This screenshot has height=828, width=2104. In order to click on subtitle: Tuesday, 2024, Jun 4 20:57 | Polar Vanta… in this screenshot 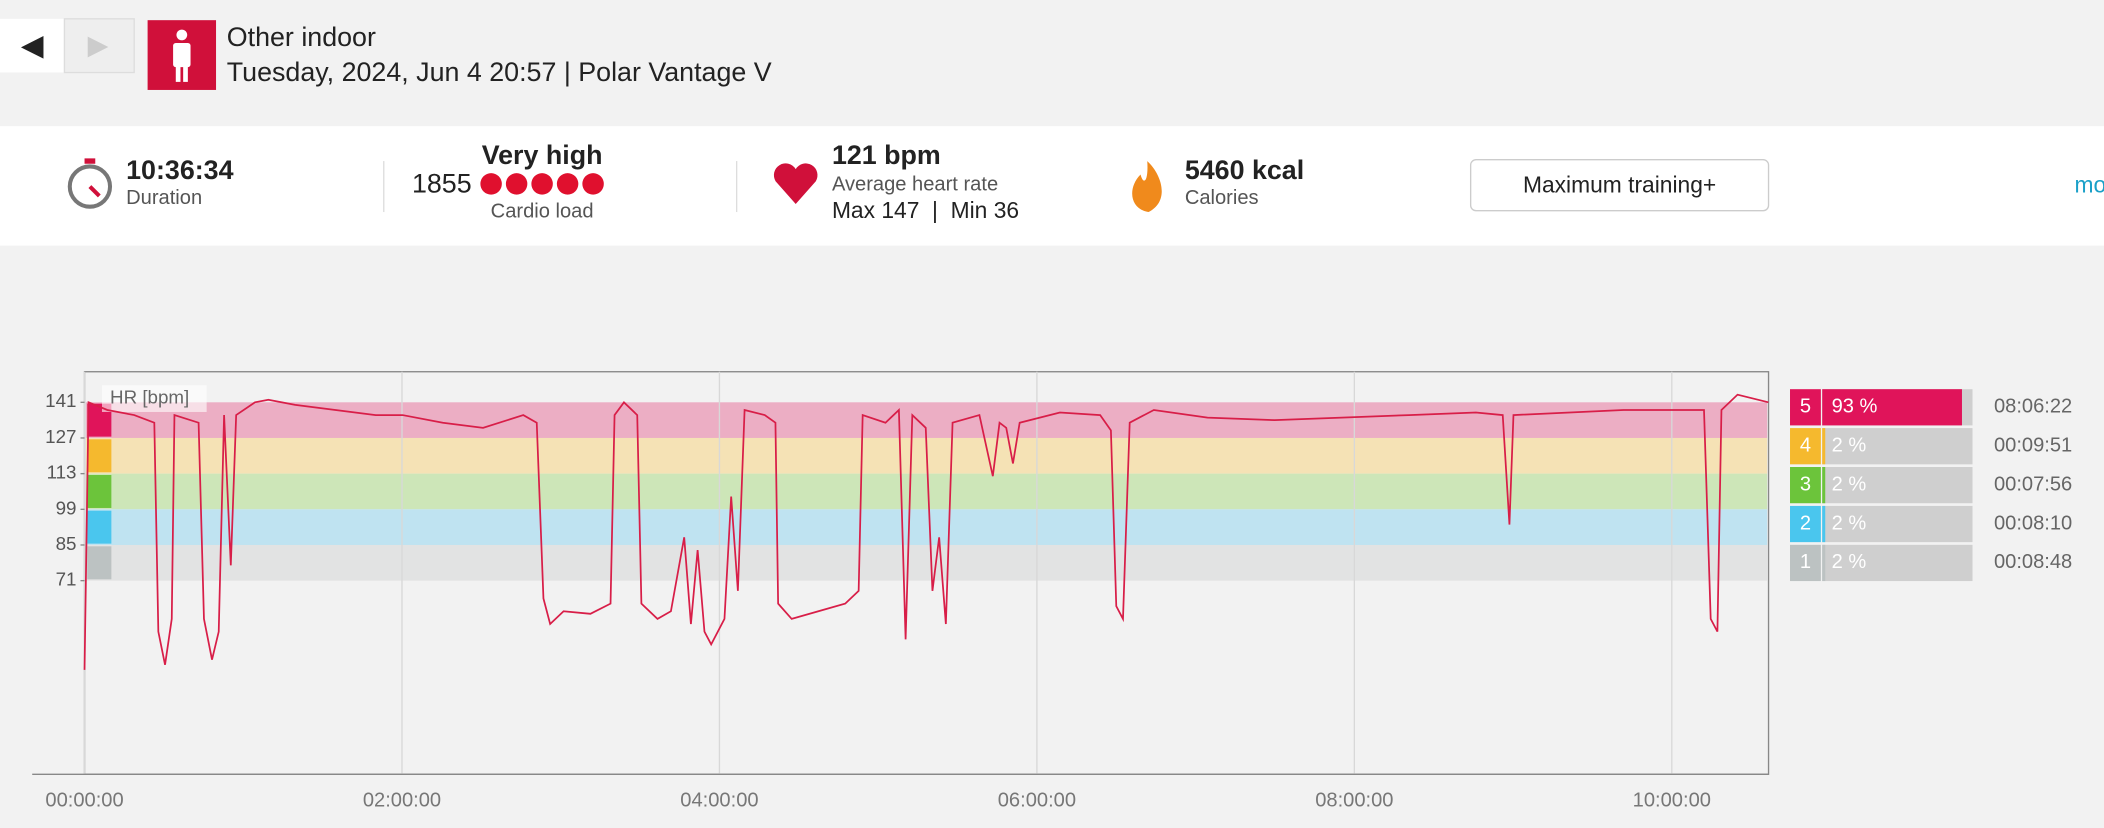, I will do `click(499, 72)`.